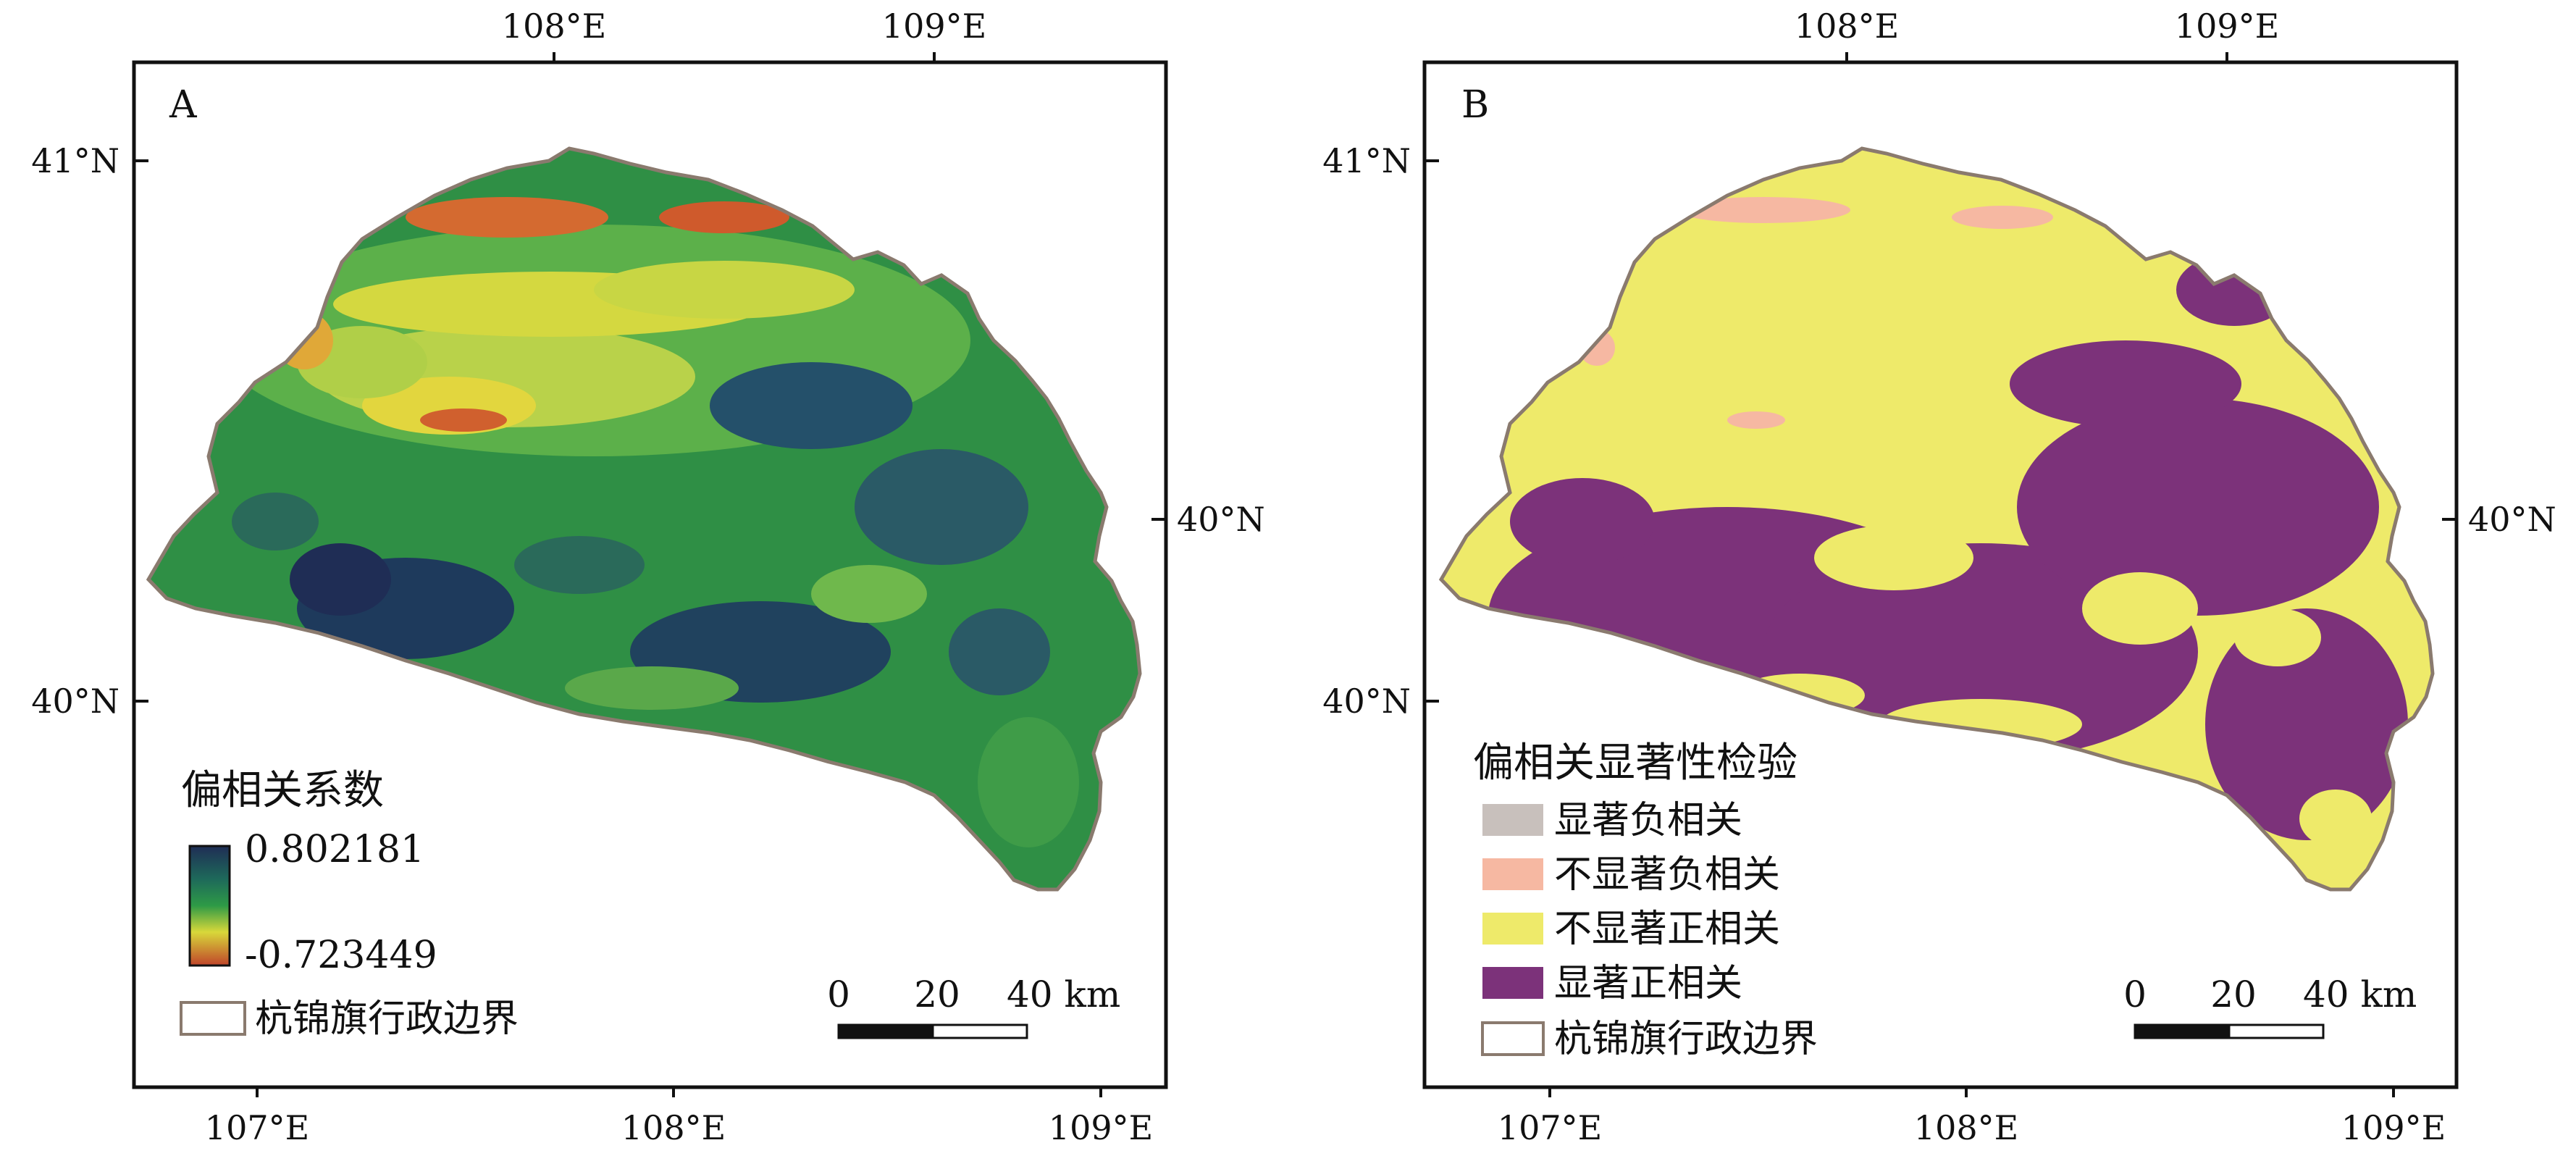 The height and width of the screenshot is (1156, 2576). I want to click on legend-b-boundary-label: 杭锦旗行政边界, so click(1686, 1039).